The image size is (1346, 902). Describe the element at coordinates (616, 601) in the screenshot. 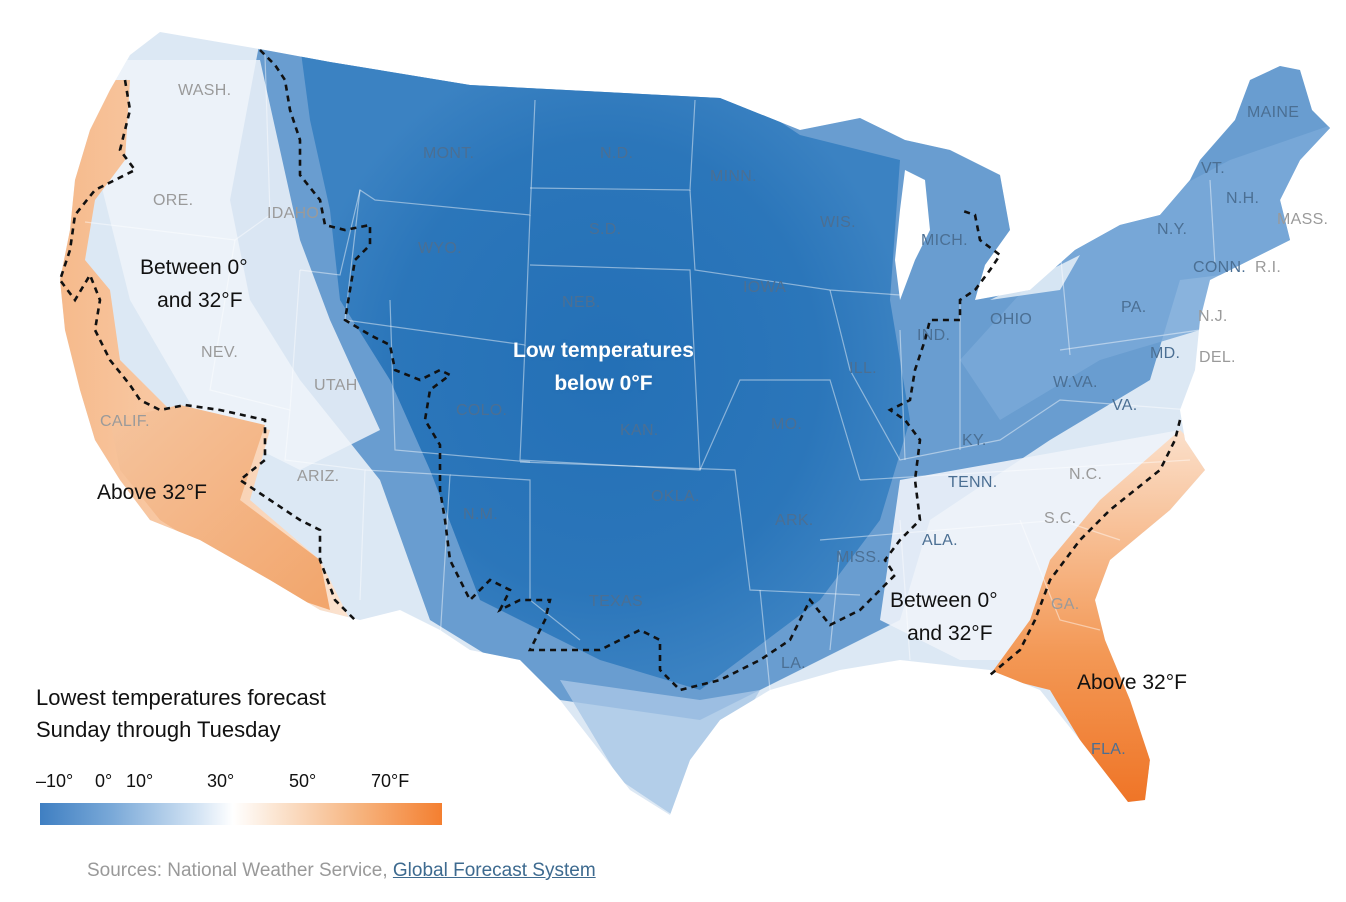

I see `state-label-texas: TEXAS` at that location.